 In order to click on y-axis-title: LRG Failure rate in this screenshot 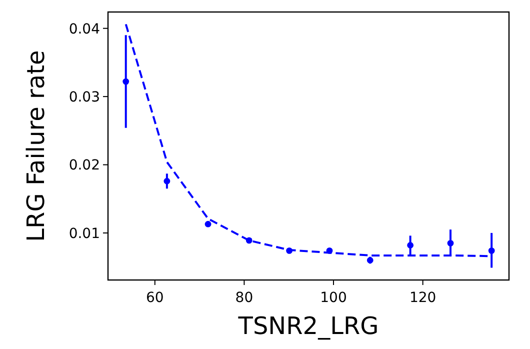, I will do `click(36, 146)`.